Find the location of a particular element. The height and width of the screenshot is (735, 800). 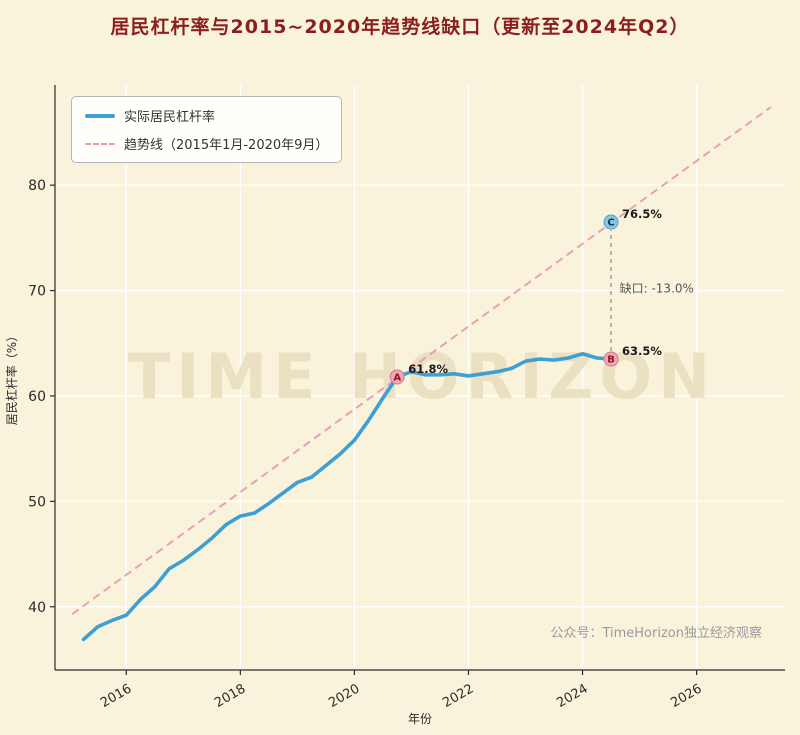

source-text: 公众号：TimeHorizon独立经济观察 is located at coordinates (656, 633).